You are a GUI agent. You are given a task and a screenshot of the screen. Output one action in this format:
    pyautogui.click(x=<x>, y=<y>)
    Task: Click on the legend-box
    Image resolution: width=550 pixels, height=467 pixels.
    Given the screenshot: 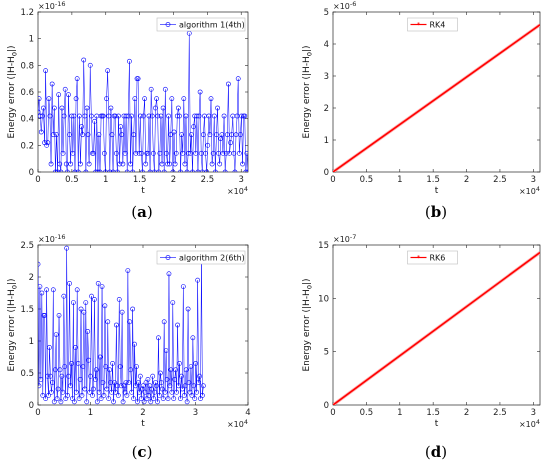 What is the action you would take?
    pyautogui.click(x=201, y=24)
    